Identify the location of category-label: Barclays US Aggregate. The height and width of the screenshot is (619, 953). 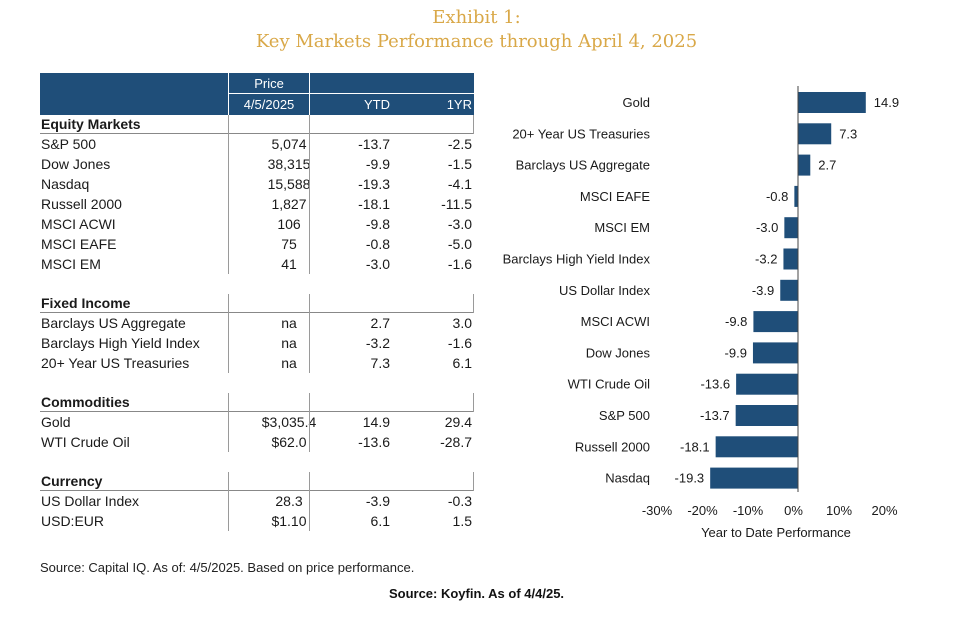
(583, 165).